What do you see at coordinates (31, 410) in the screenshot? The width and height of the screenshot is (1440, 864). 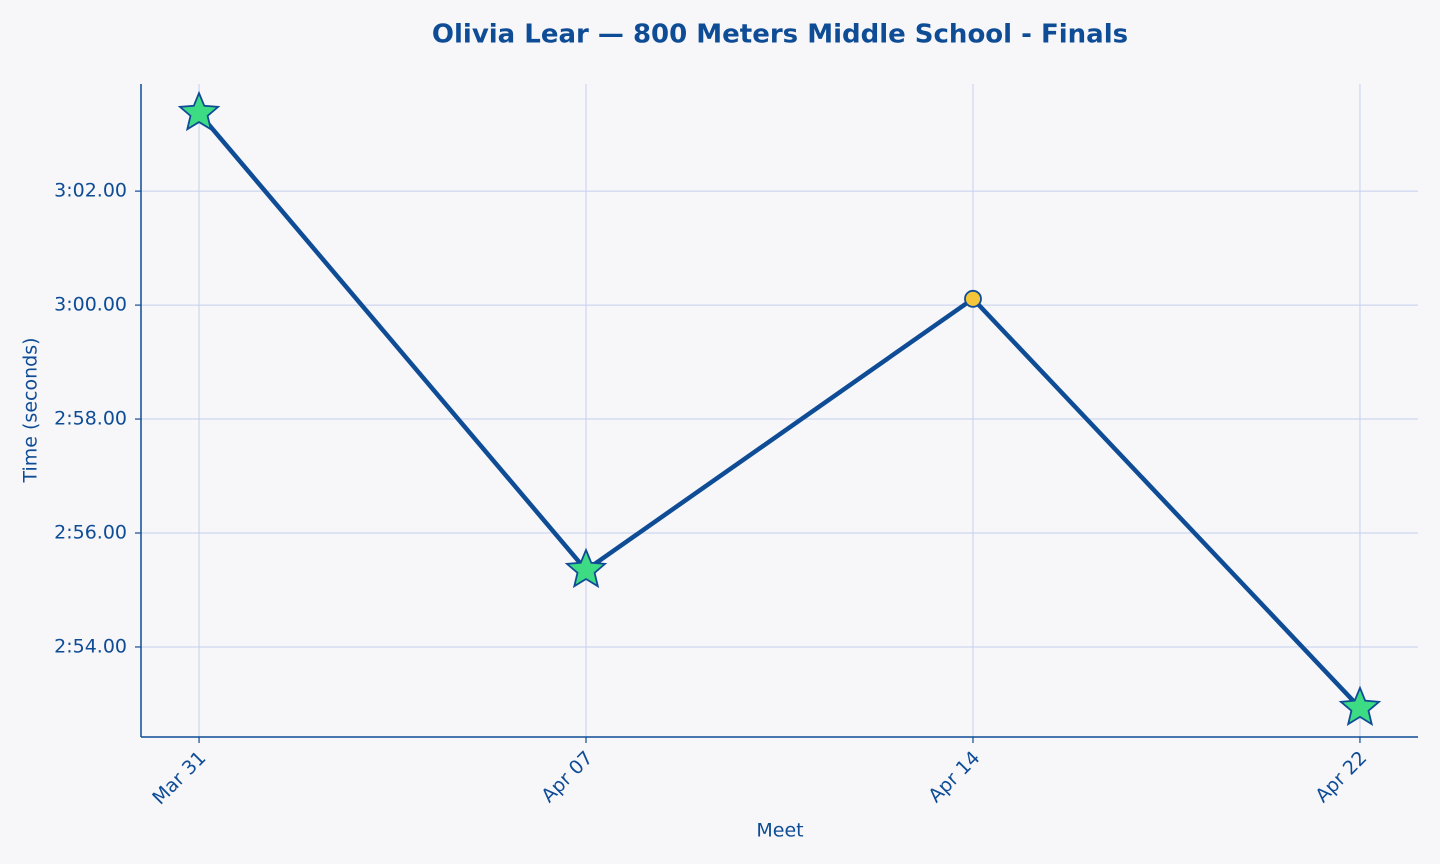 I see `y-axis-label: Time (seconds)` at bounding box center [31, 410].